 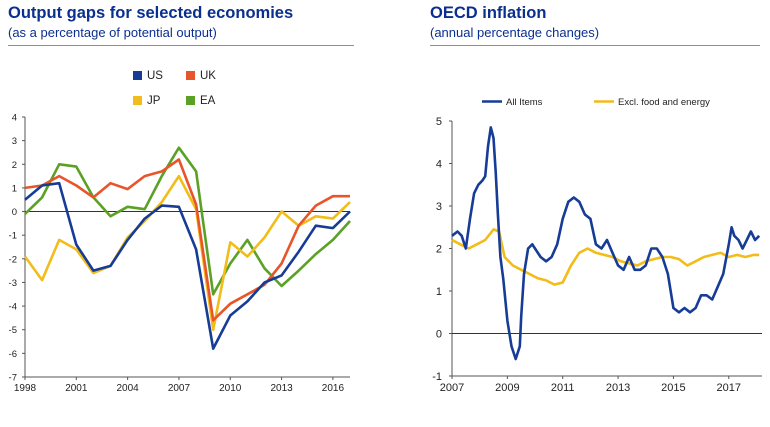 I want to click on legend-swatch-ea, so click(x=190, y=100).